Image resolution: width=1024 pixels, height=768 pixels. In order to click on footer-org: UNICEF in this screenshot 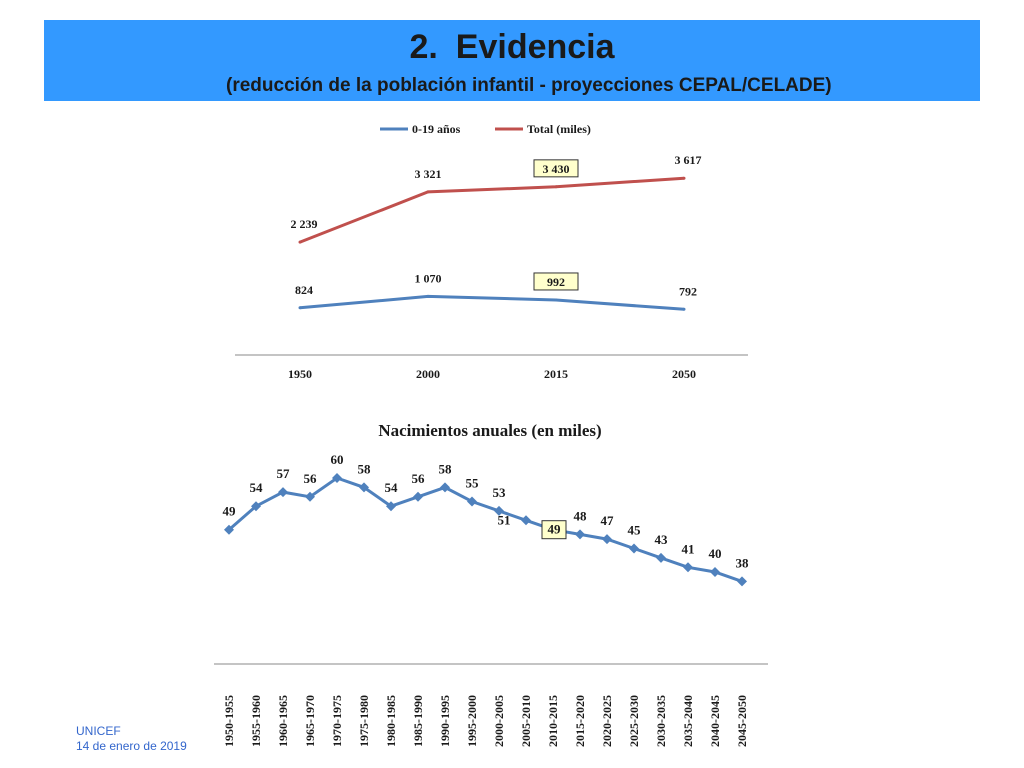, I will do `click(98, 731)`.